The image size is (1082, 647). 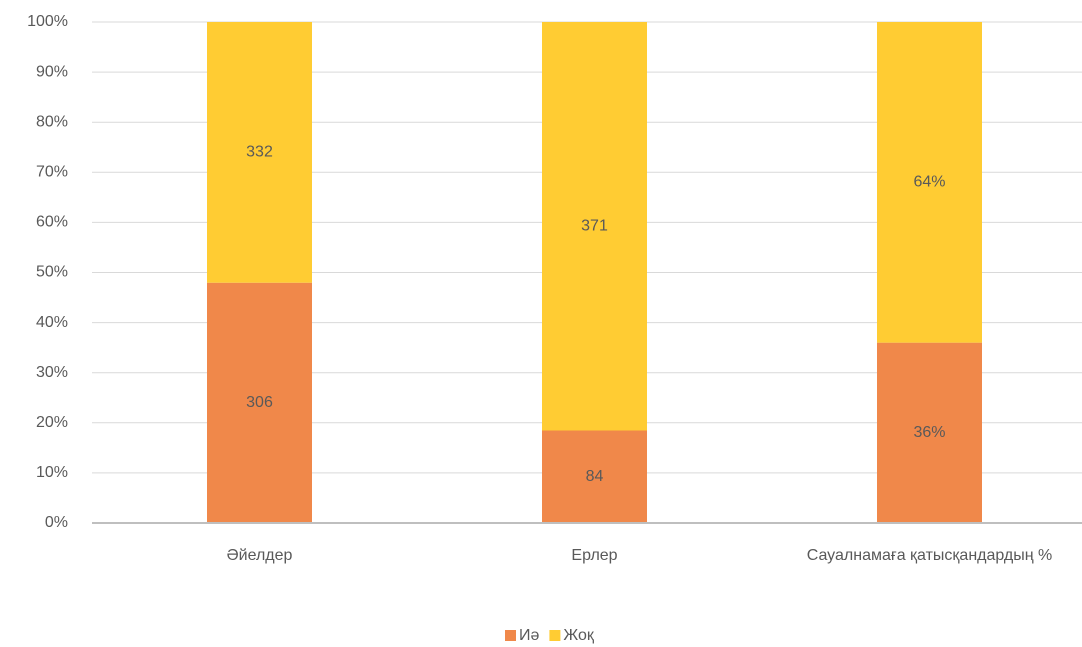 I want to click on y-tick-label: 80%, so click(x=52, y=121).